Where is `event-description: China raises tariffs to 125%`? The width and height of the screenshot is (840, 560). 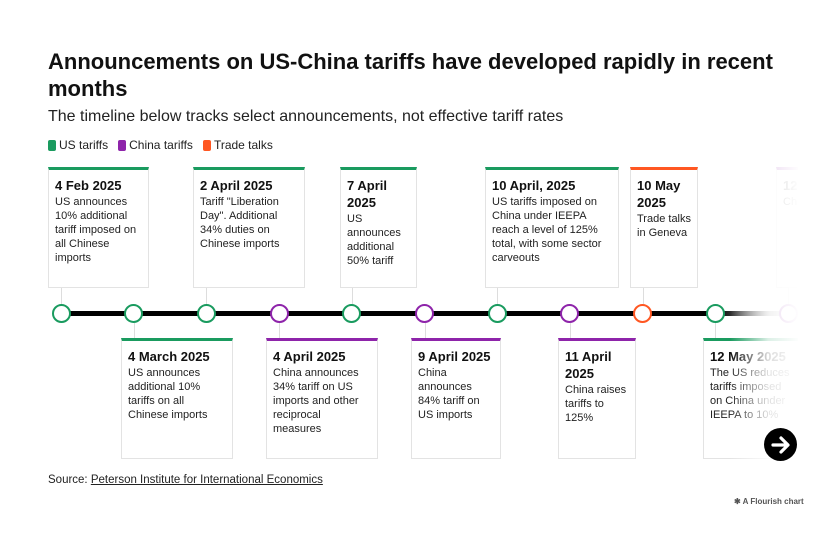 event-description: China raises tariffs to 125% is located at coordinates (596, 404).